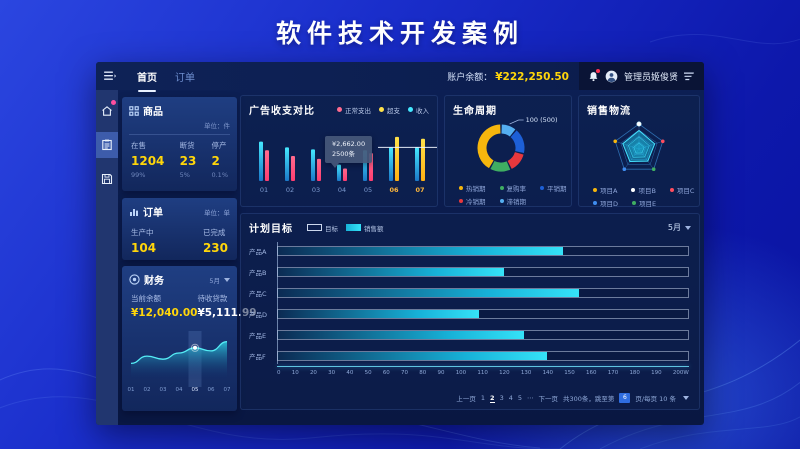  What do you see at coordinates (258, 251) in the screenshot?
I see `plan-row-label: 产品A` at bounding box center [258, 251].